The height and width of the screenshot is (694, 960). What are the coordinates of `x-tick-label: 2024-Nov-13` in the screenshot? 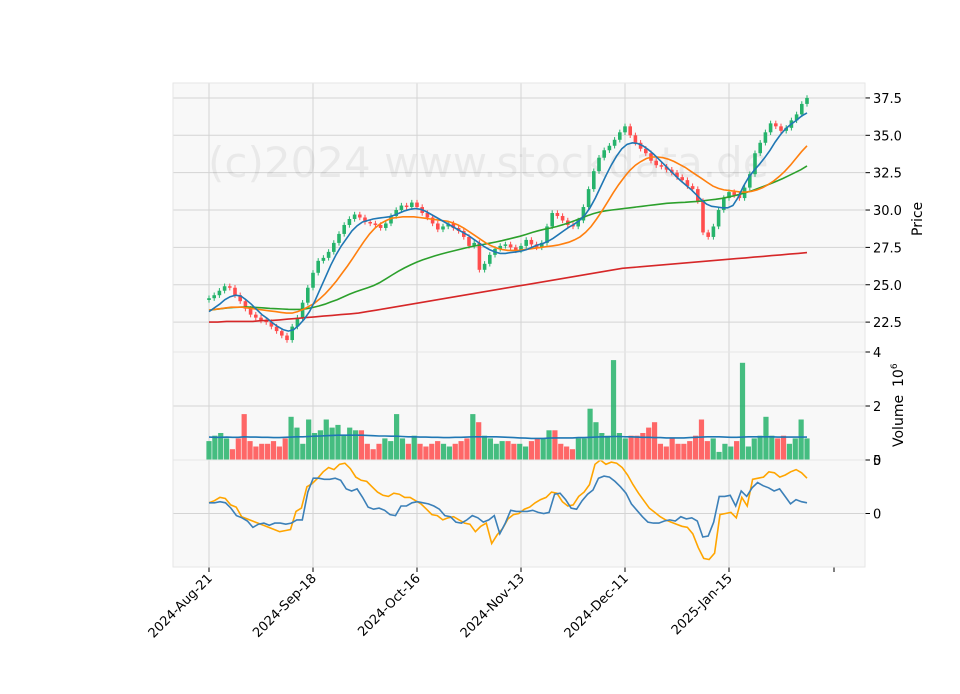 It's located at (493, 606).